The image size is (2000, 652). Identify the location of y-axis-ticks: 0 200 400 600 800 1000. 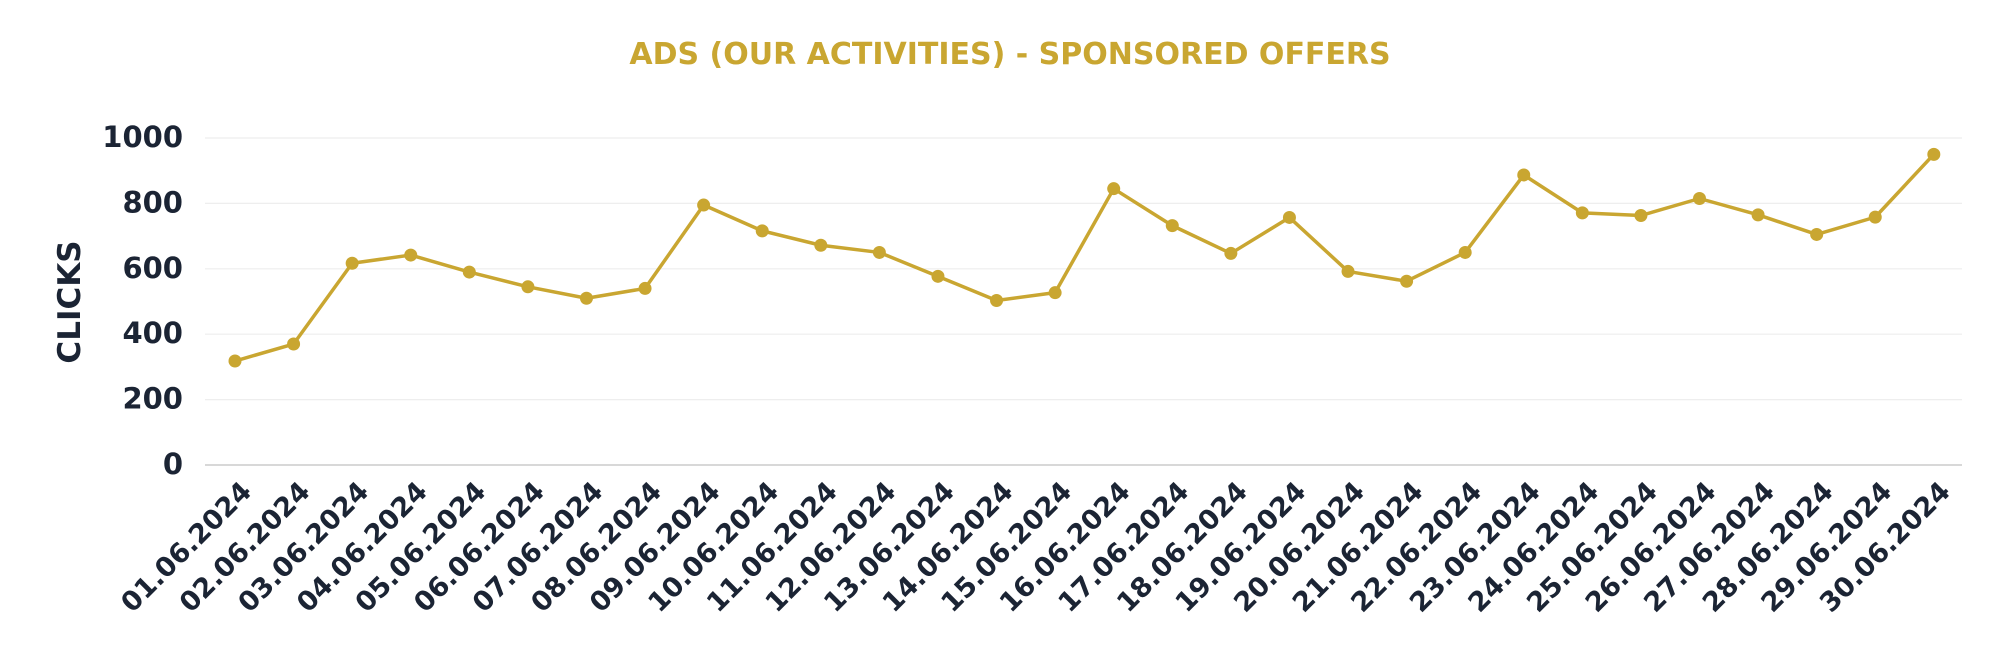
(142, 300).